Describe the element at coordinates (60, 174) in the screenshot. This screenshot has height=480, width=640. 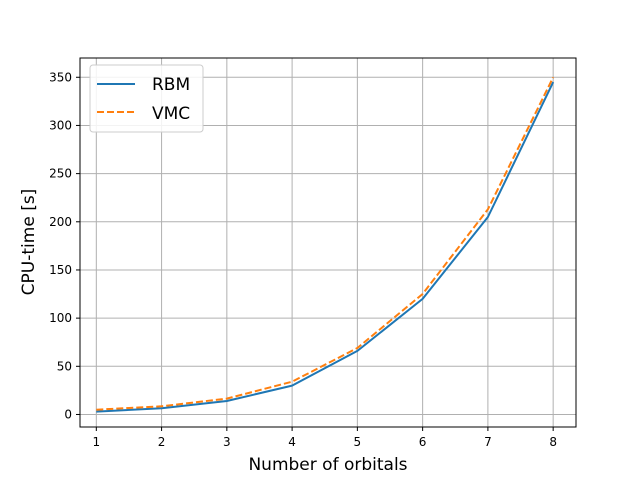
I see `y-tick-label: 250` at that location.